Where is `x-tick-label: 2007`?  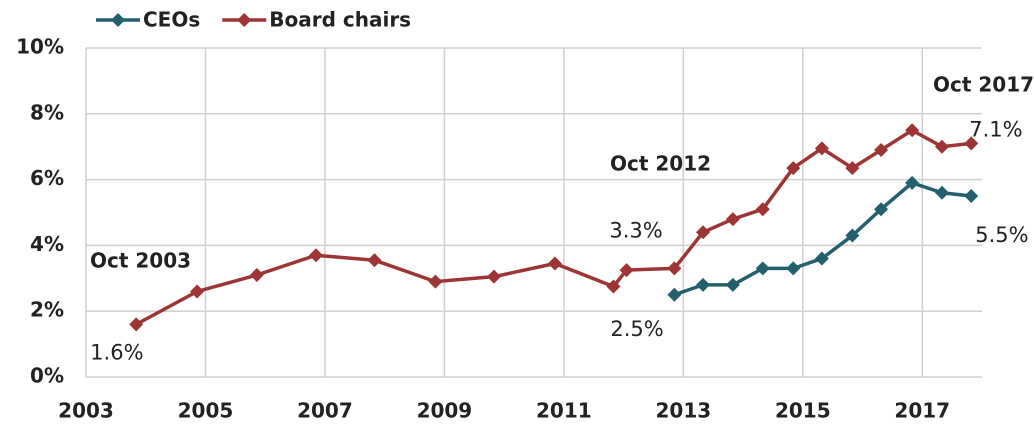
x-tick-label: 2007 is located at coordinates (325, 411).